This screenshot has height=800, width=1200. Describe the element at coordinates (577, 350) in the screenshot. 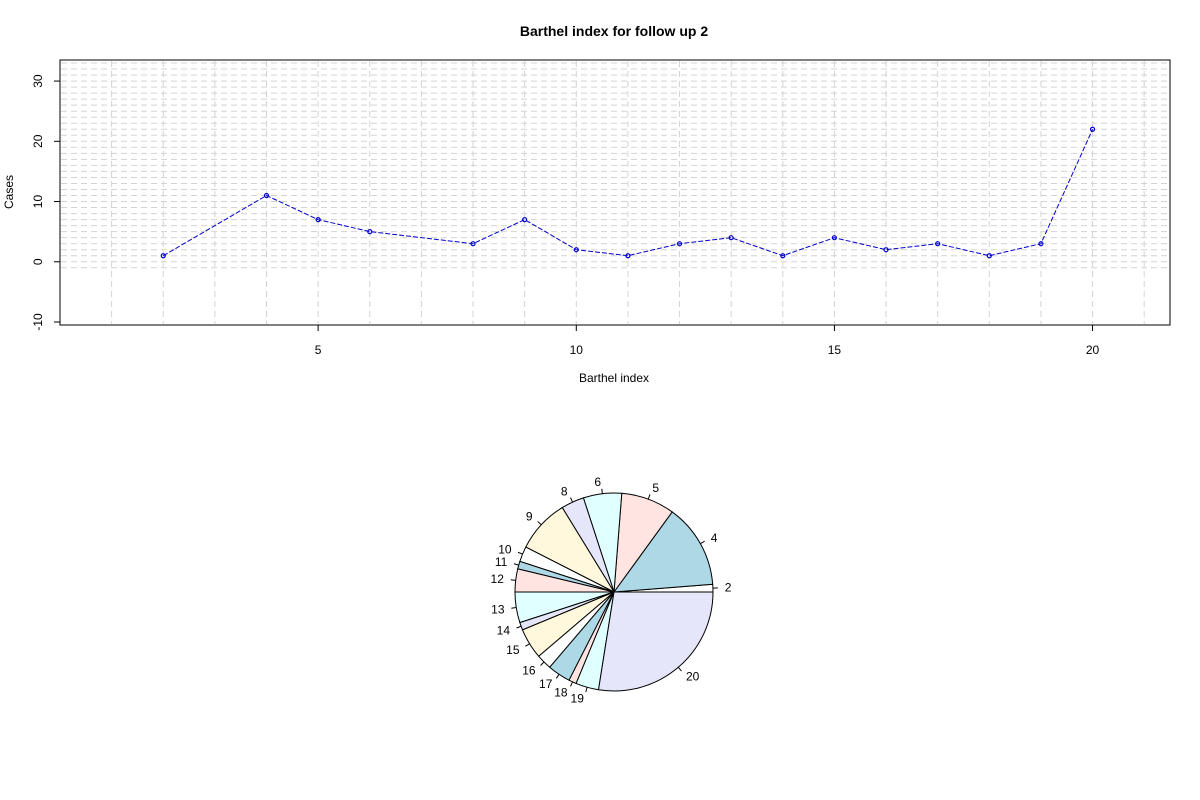

I see `x-tick-label: 10` at that location.